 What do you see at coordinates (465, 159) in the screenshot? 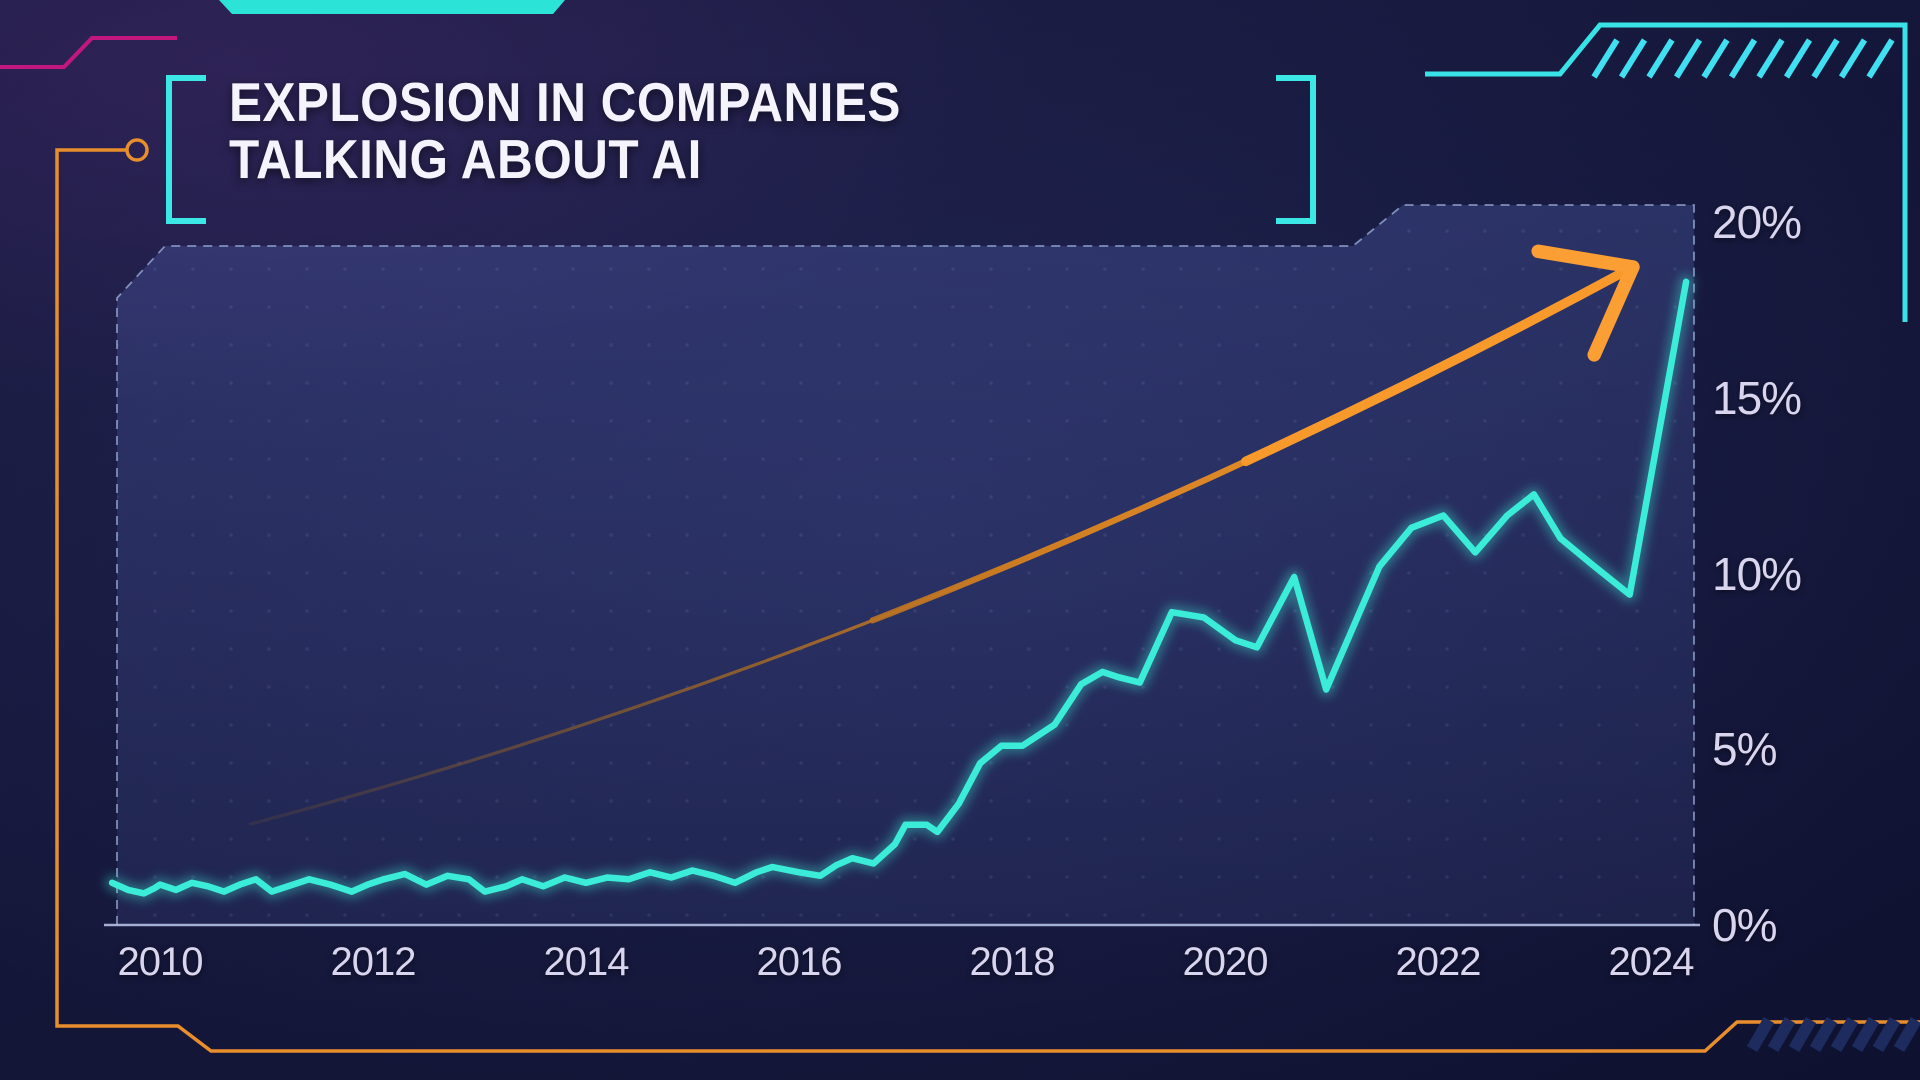
I see `chart-title-line2: TALKING ABOUT AI` at bounding box center [465, 159].